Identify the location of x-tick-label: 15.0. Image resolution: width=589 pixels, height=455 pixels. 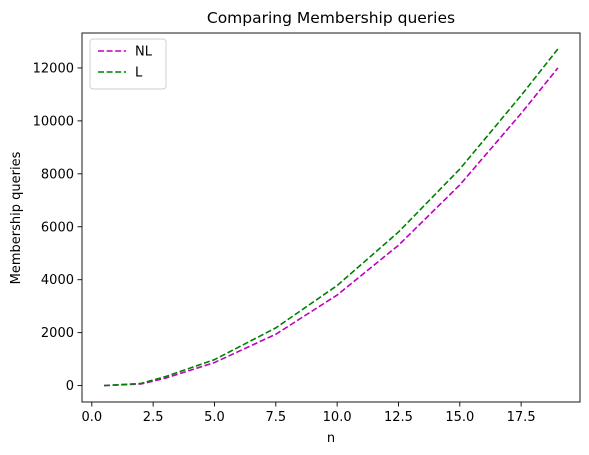
(459, 417).